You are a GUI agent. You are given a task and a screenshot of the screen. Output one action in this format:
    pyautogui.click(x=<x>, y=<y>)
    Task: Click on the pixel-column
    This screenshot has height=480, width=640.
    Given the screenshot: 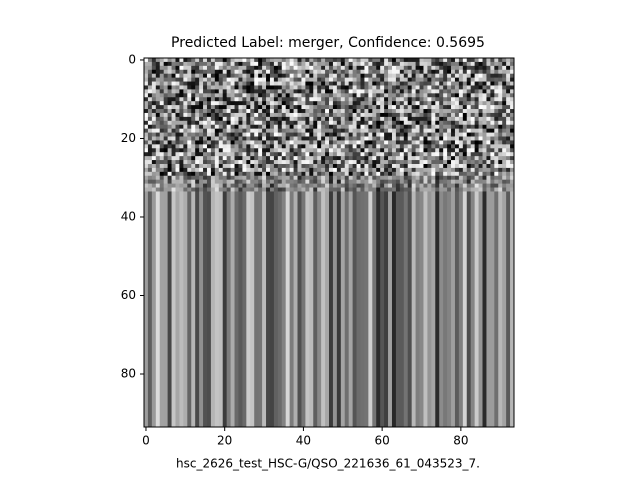 What is the action you would take?
    pyautogui.click(x=240, y=309)
    